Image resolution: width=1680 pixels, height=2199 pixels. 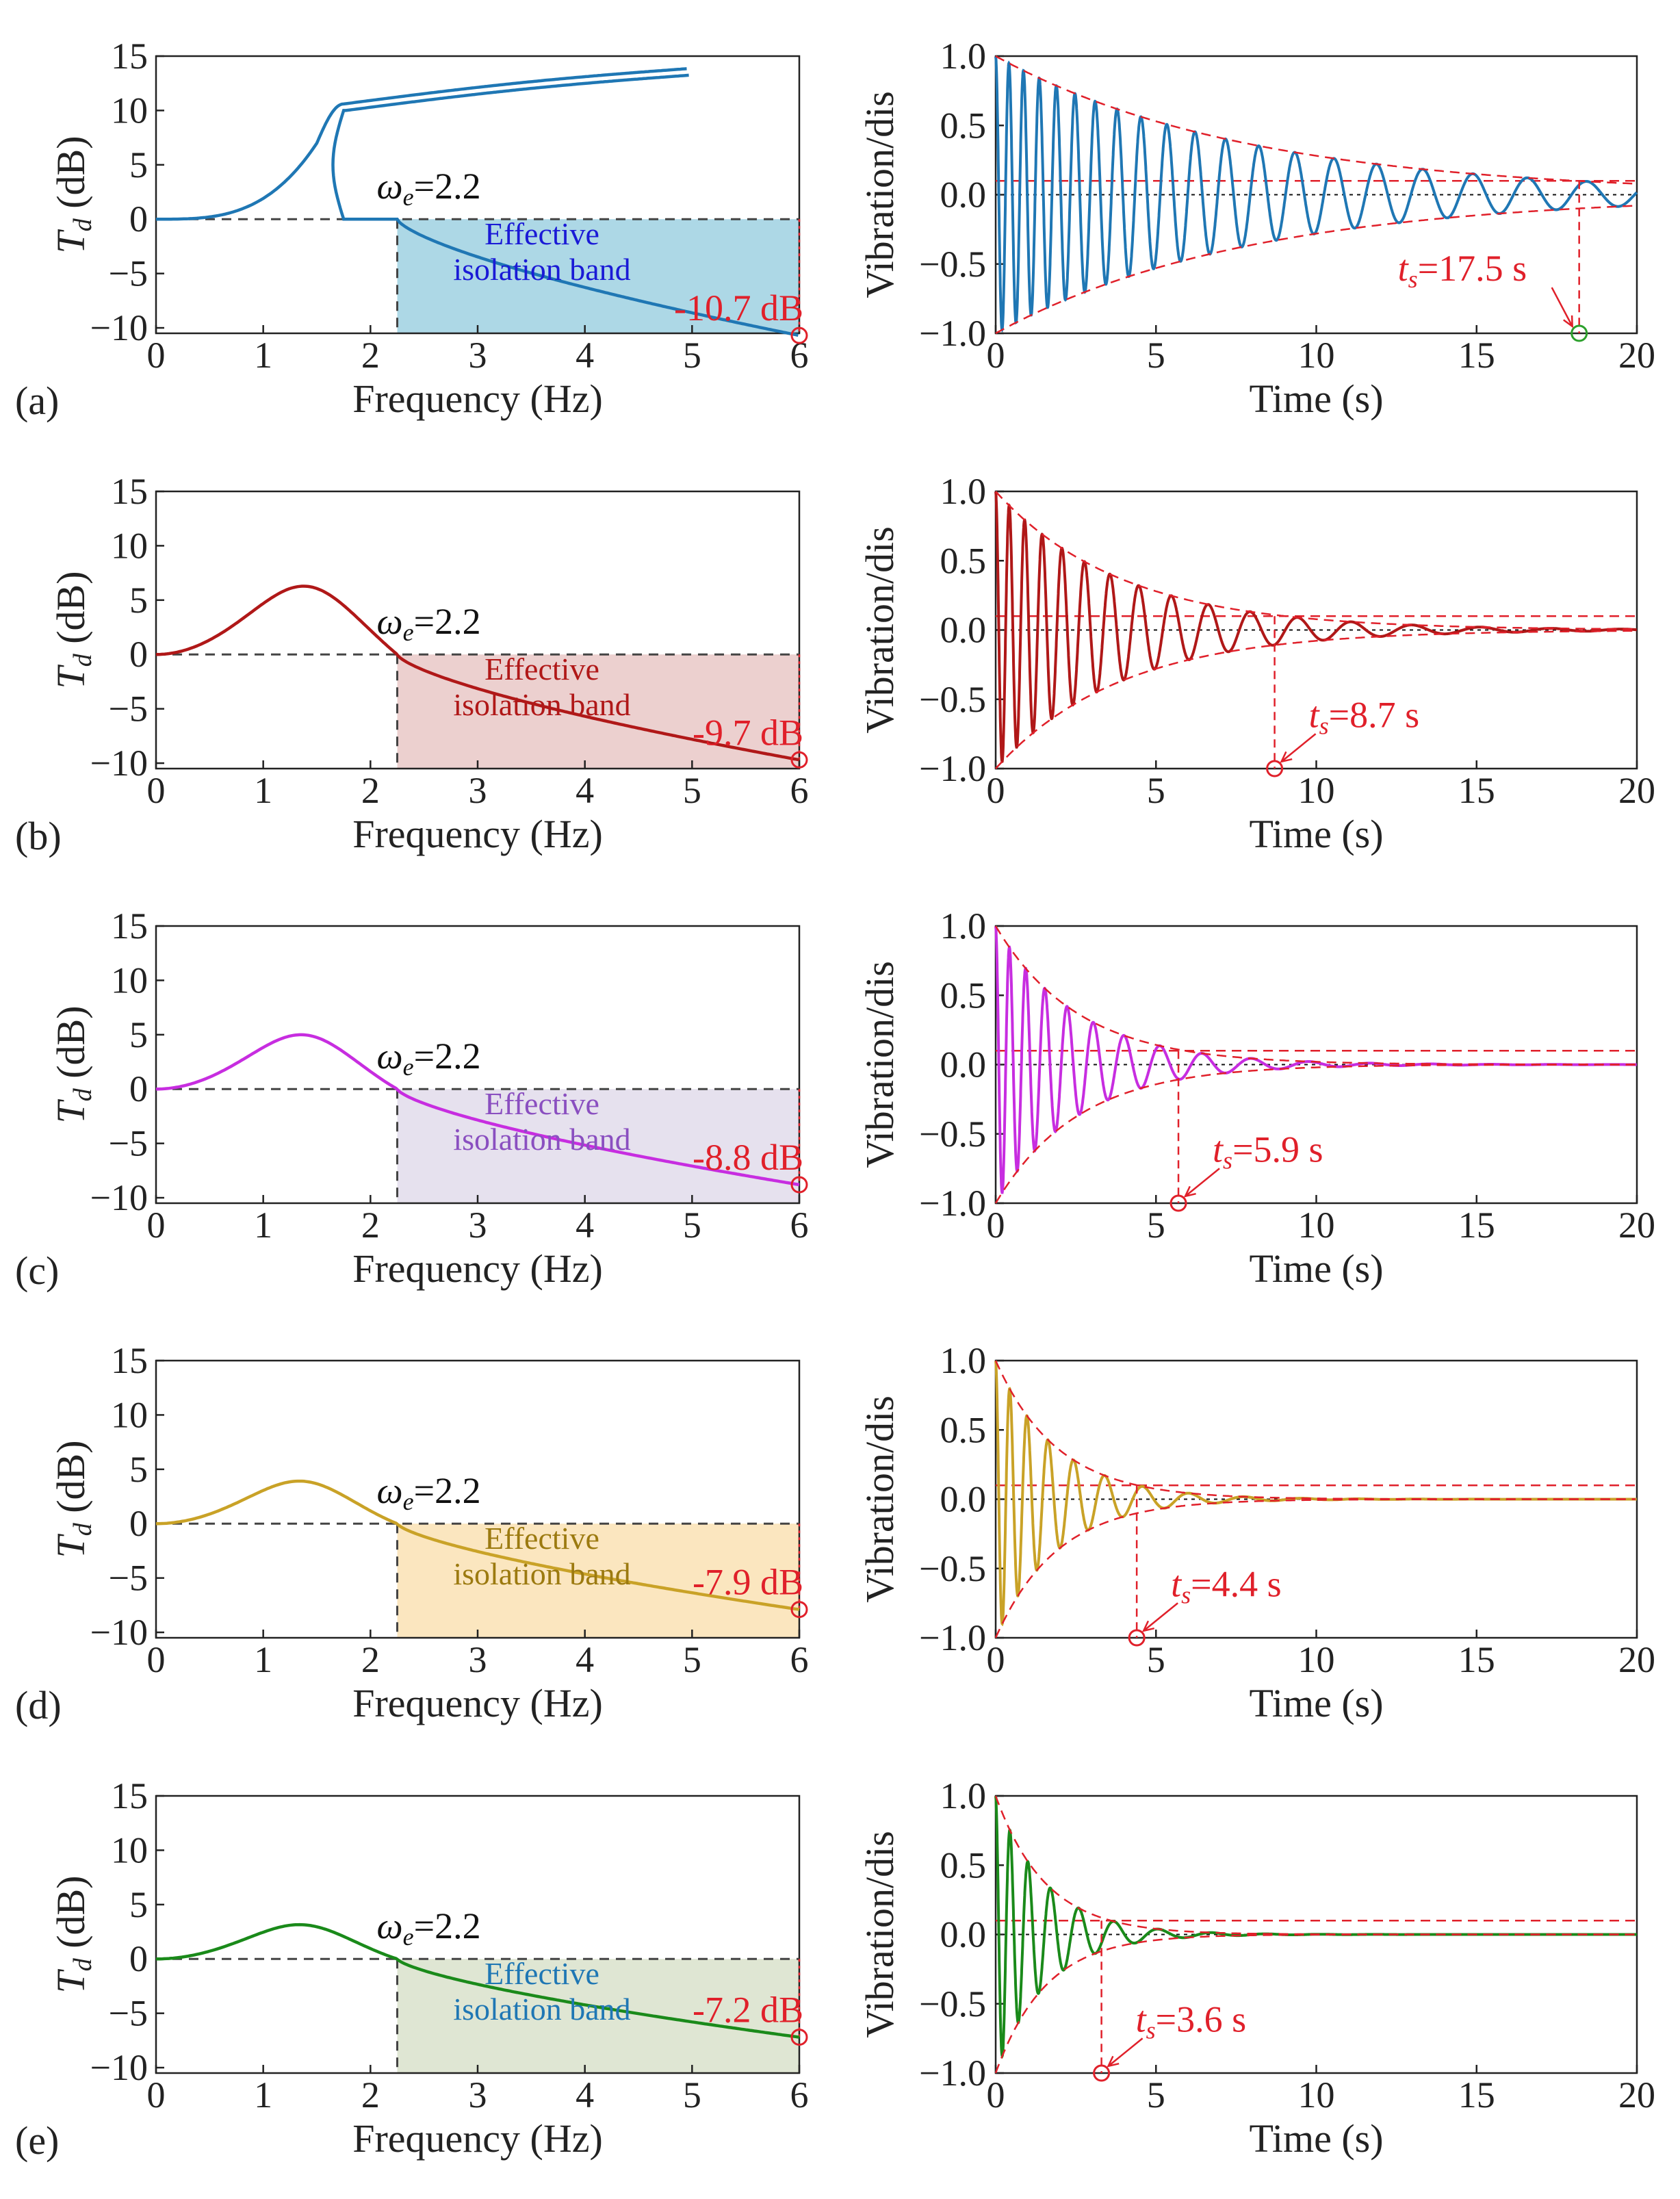 What do you see at coordinates (38, 836) in the screenshot?
I see `panel-label: (b)` at bounding box center [38, 836].